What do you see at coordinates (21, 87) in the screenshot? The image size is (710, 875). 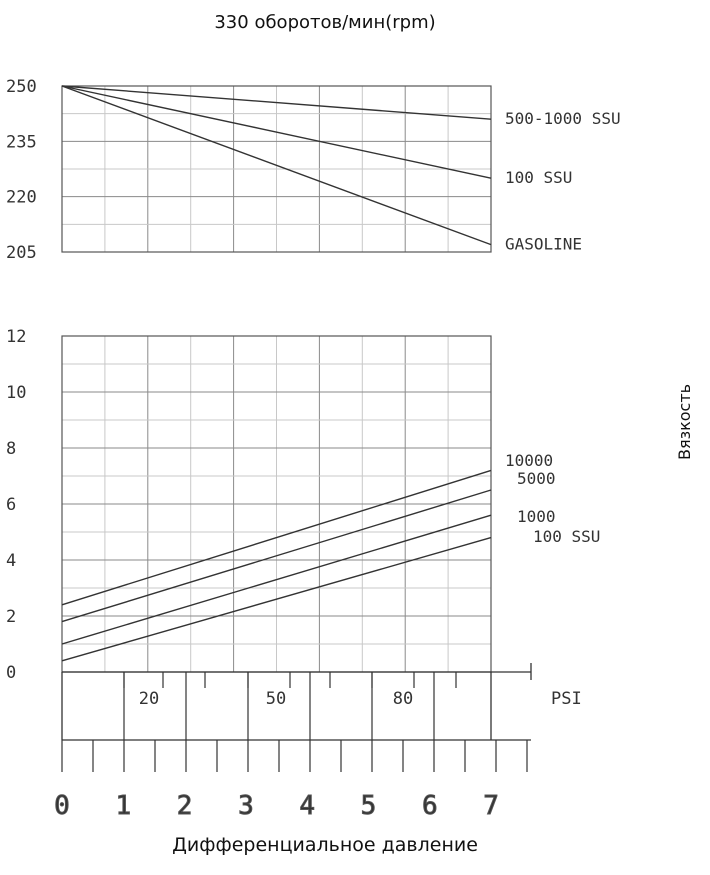 I see `y-tick-label: 250` at bounding box center [21, 87].